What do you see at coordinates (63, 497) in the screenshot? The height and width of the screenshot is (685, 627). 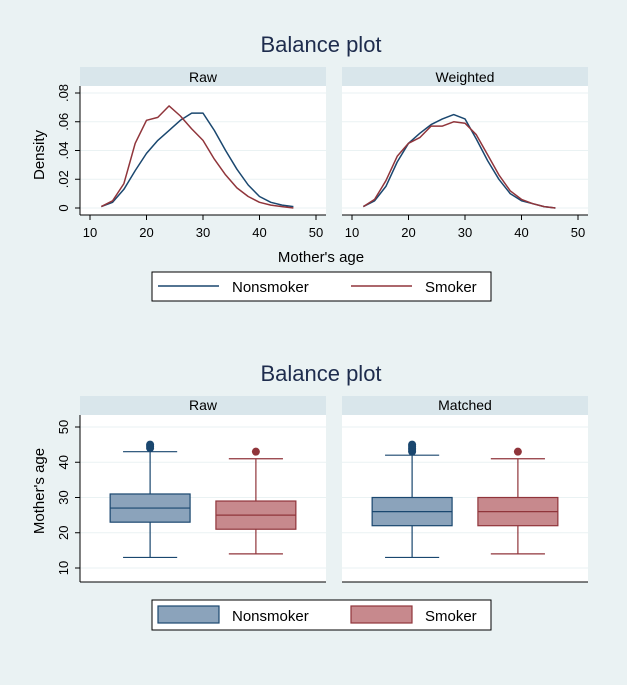 I see `y-tick-label: 30` at bounding box center [63, 497].